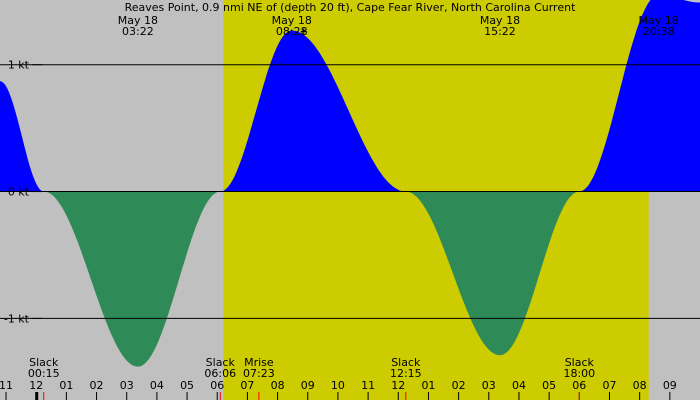  What do you see at coordinates (579, 373) in the screenshot?
I see `event-time-label: 18:00` at bounding box center [579, 373].